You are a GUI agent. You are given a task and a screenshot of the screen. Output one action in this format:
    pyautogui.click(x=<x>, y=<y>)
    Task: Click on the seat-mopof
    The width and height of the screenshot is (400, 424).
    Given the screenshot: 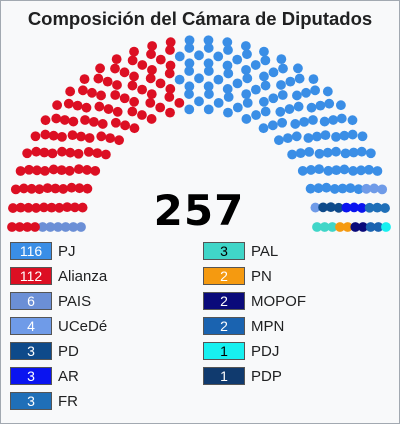 What is the action you would take?
    pyautogui.click(x=363, y=227)
    